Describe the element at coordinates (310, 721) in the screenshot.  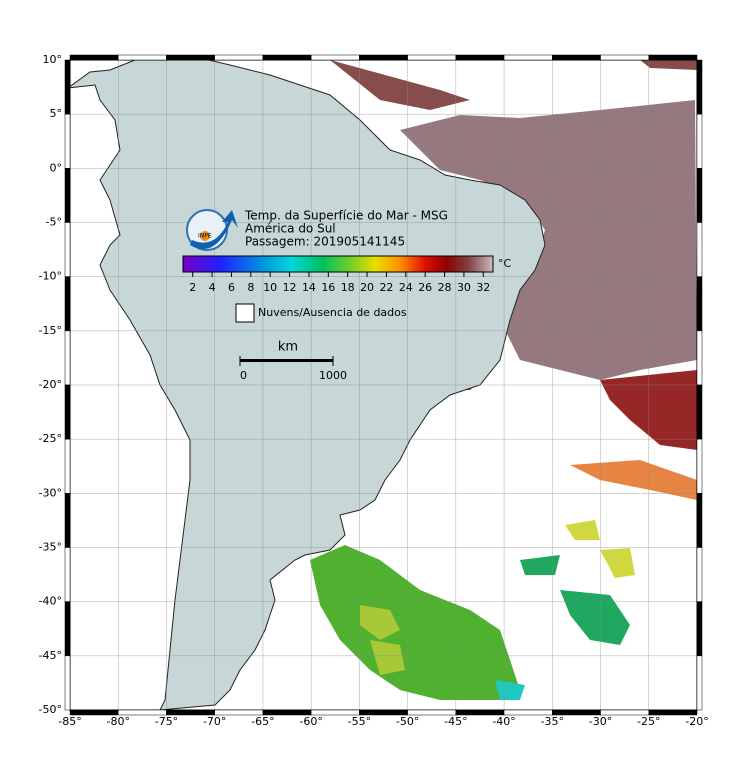
I see `x-tick-label: -60°` at that location.